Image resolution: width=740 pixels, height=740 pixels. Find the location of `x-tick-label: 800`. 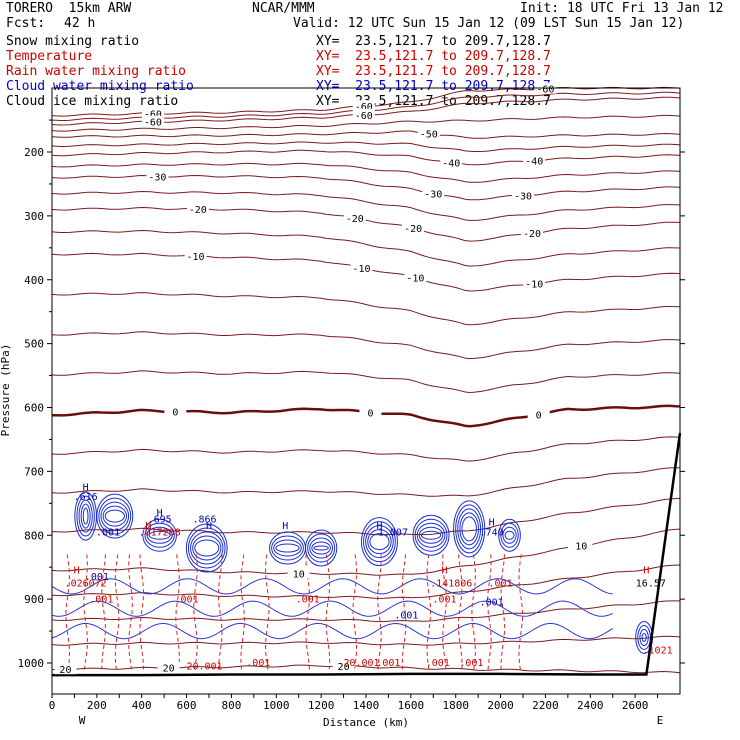

x-tick-label: 800 is located at coordinates (231, 705).